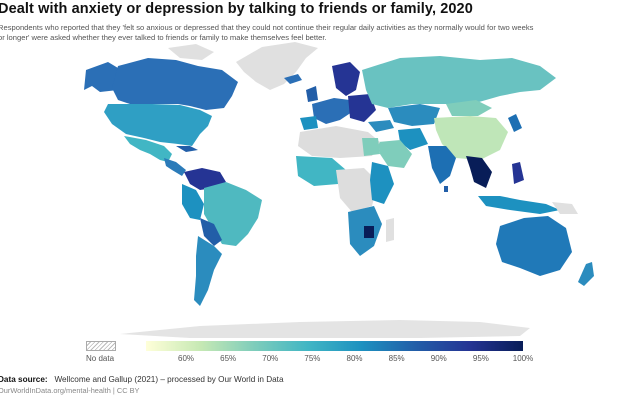  Describe the element at coordinates (208, 271) in the screenshot. I see `region-argentina-chile` at that location.